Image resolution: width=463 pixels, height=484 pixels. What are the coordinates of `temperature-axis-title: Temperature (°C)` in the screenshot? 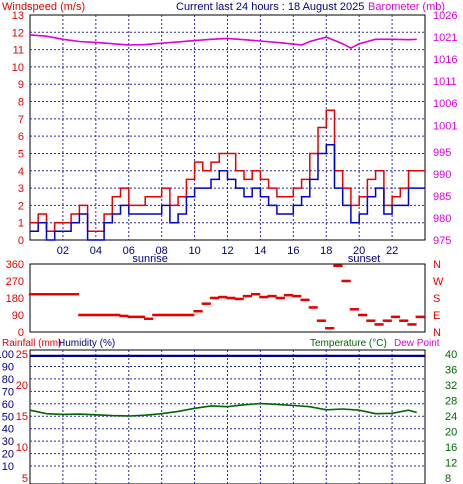 It's located at (348, 343).